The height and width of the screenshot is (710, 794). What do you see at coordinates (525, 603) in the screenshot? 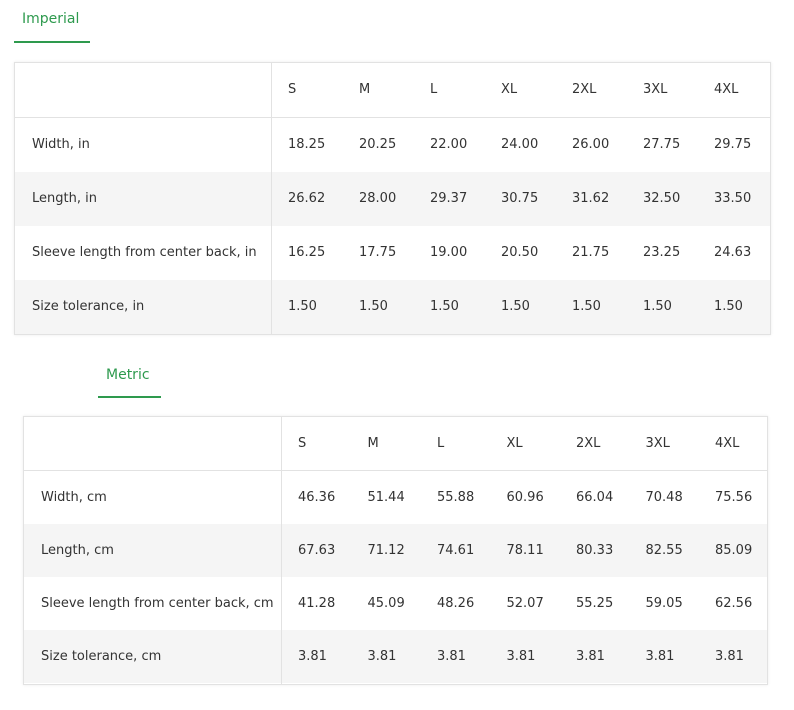
I see `cell-value: 52.07` at bounding box center [525, 603].